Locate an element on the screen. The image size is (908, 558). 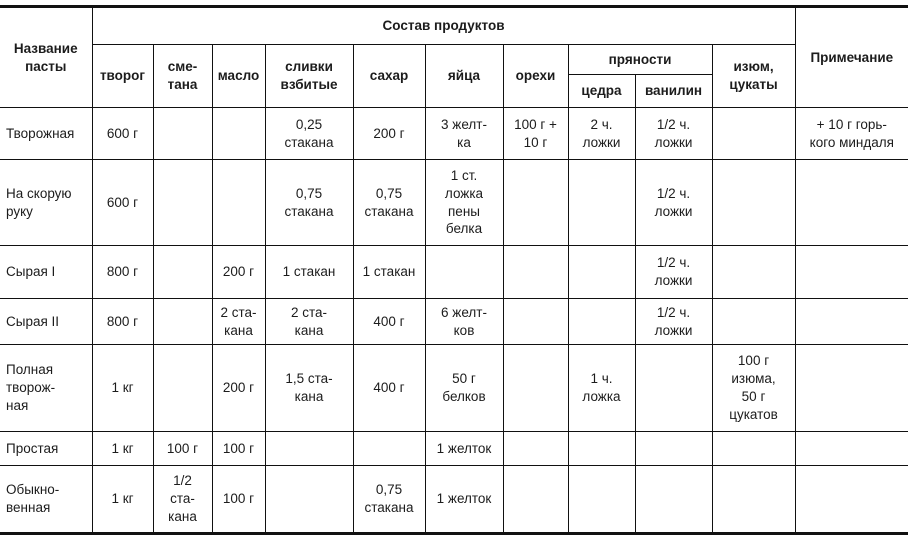
table-row-prostaya: Простая 1 кг 100 г 100 г 1 желток is located at coordinates (454, 448).